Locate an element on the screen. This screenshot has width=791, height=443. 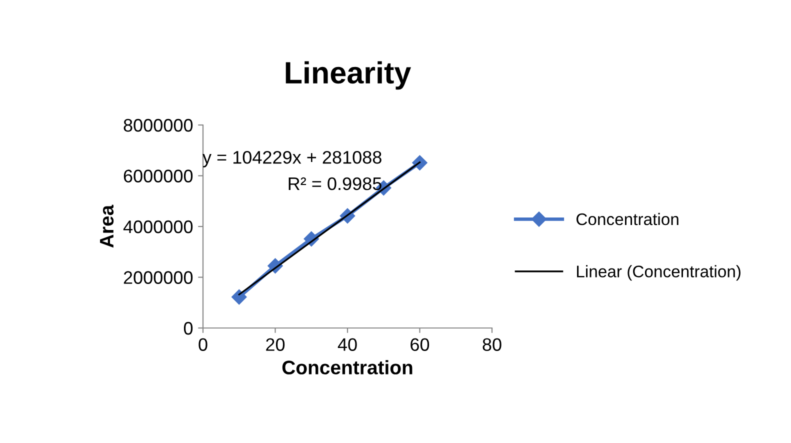
y-tick-label: 6000000 is located at coordinates (158, 176).